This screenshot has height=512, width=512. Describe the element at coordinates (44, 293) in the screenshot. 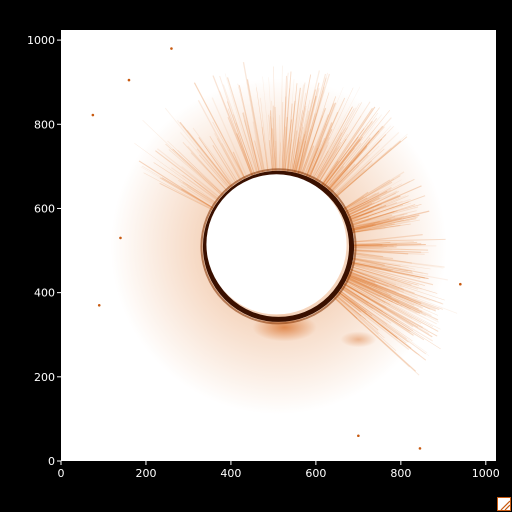

I see `y-tick-label: 400` at that location.